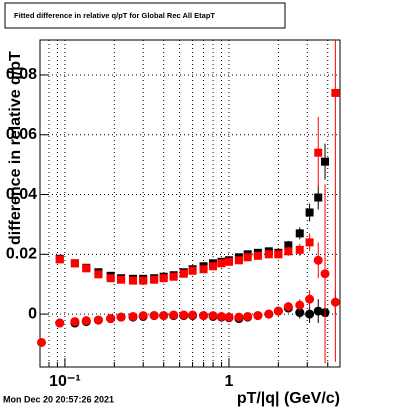  What do you see at coordinates (229, 381) in the screenshot?
I see `x-tick-label: 1` at bounding box center [229, 381].